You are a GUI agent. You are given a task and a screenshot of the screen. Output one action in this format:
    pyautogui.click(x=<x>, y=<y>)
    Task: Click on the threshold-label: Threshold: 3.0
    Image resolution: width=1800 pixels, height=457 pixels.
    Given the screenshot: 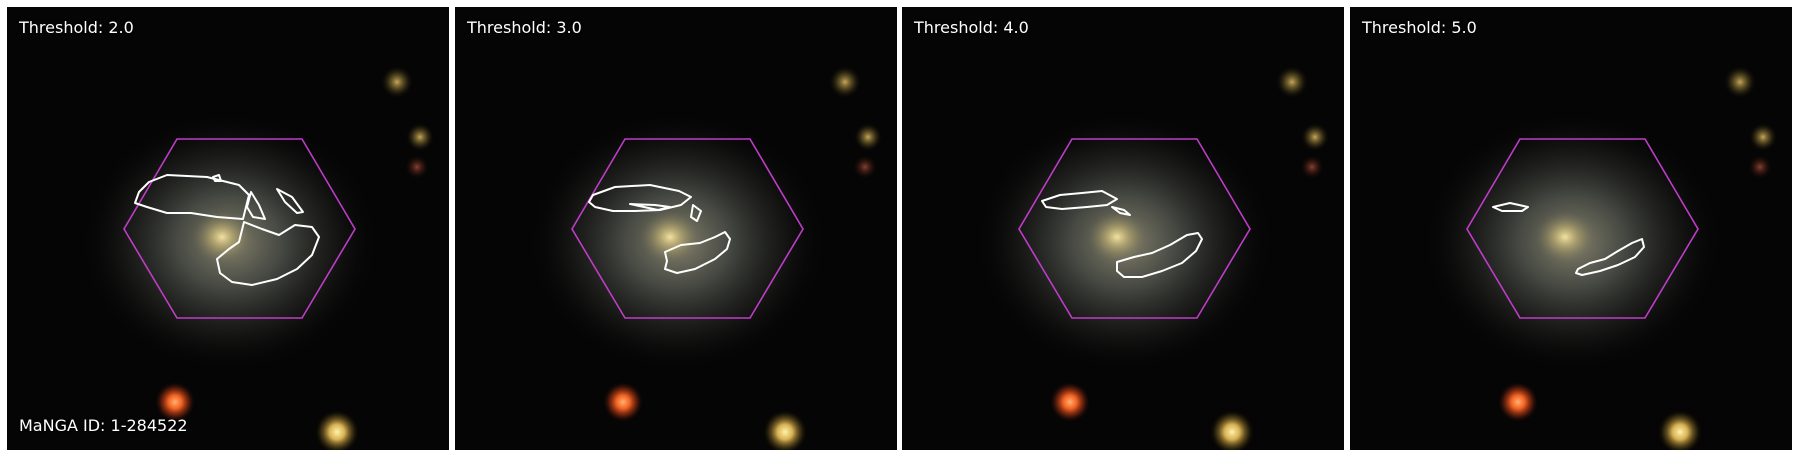 What is the action you would take?
    pyautogui.click(x=524, y=27)
    